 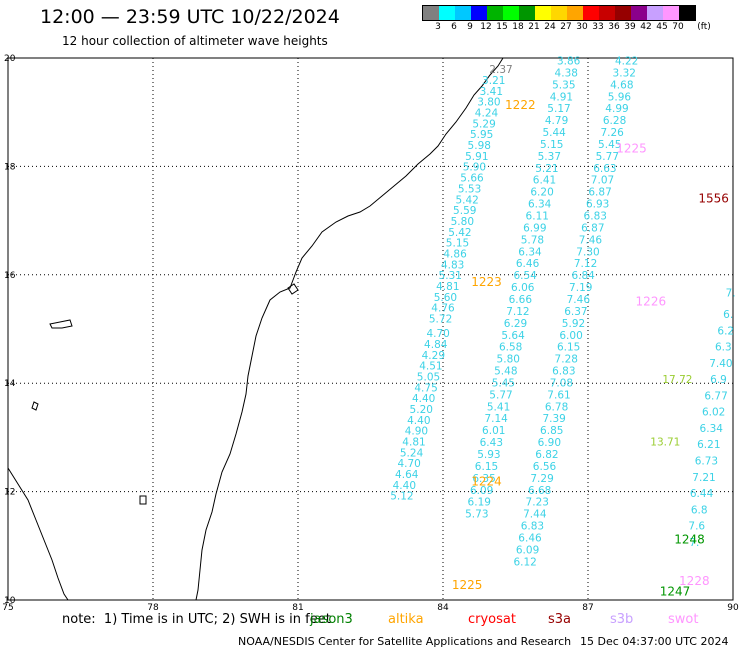 What do you see at coordinates (614, 121) in the screenshot?
I see `wave-height-value: 6.28` at bounding box center [614, 121].